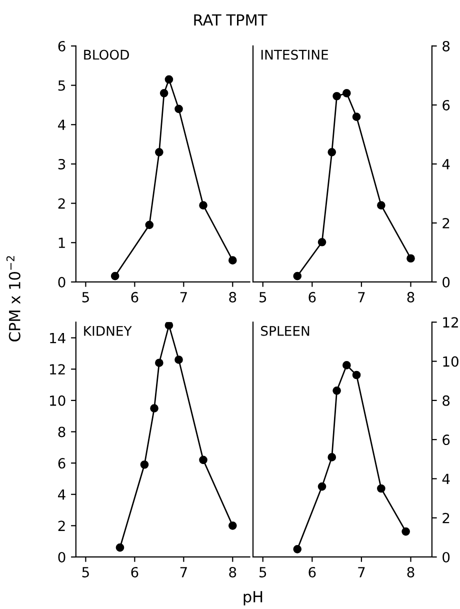  I want to click on y2-tick-label: 12, so click(450, 322).